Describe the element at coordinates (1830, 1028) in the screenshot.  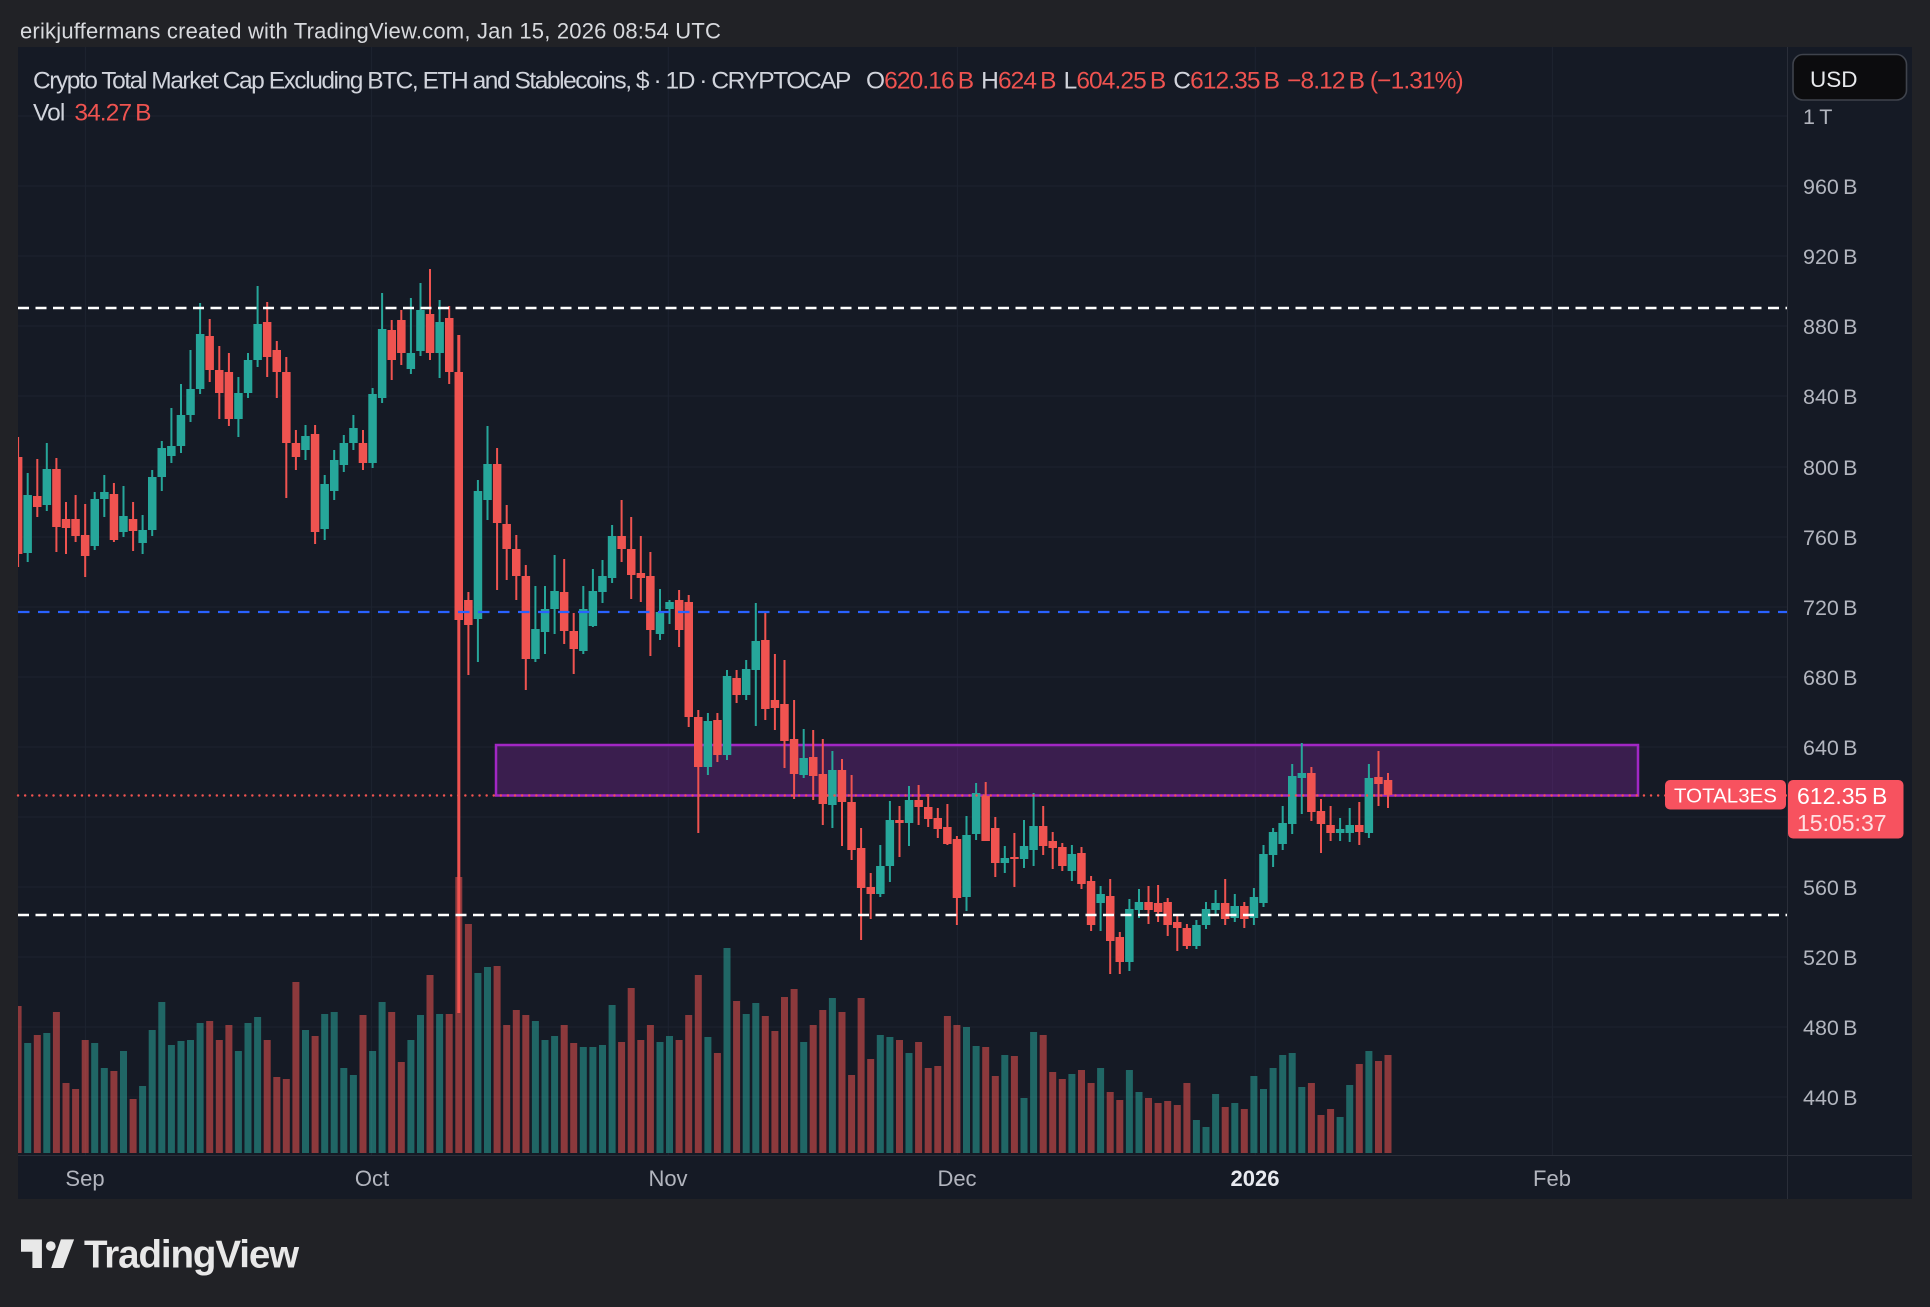
I see `svg-text: 480 B` at that location.